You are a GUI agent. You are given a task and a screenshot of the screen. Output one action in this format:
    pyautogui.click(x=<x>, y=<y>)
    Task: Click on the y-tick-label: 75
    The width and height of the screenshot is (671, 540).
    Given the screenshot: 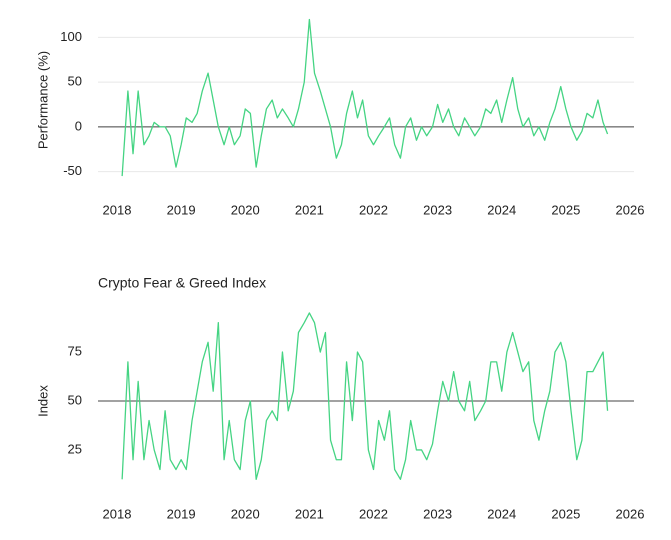 What is the action you would take?
    pyautogui.click(x=75, y=351)
    